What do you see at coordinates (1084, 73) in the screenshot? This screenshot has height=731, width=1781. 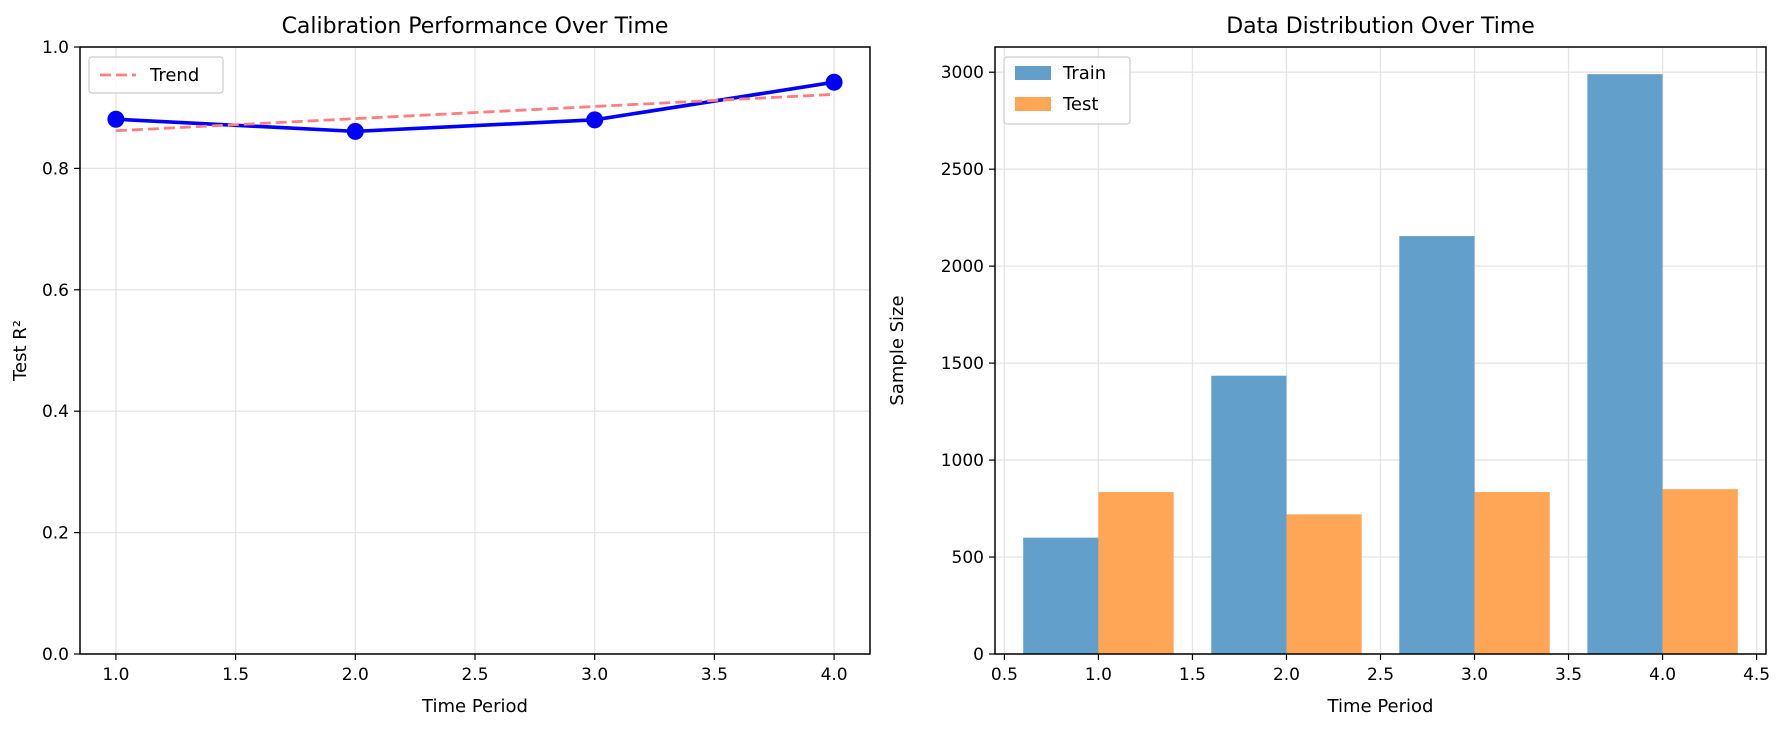 I see `legend-label-train: Train` at bounding box center [1084, 73].